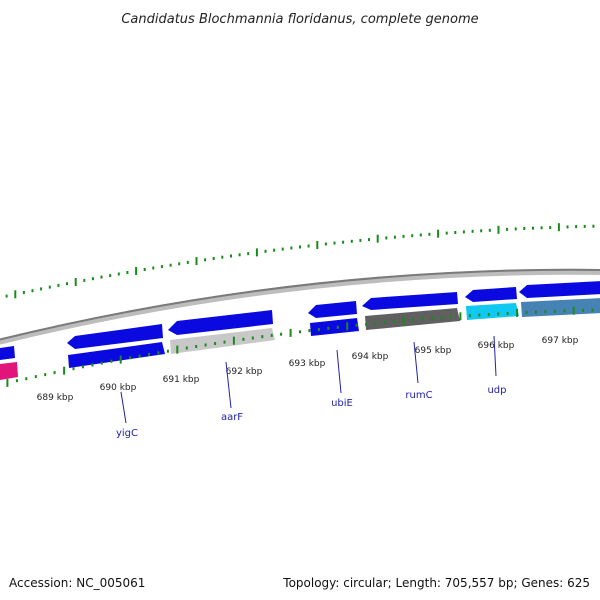 This screenshot has width=600, height=600. What do you see at coordinates (118, 388) in the screenshot?
I see `tick-label: 690 kbp` at bounding box center [118, 388].